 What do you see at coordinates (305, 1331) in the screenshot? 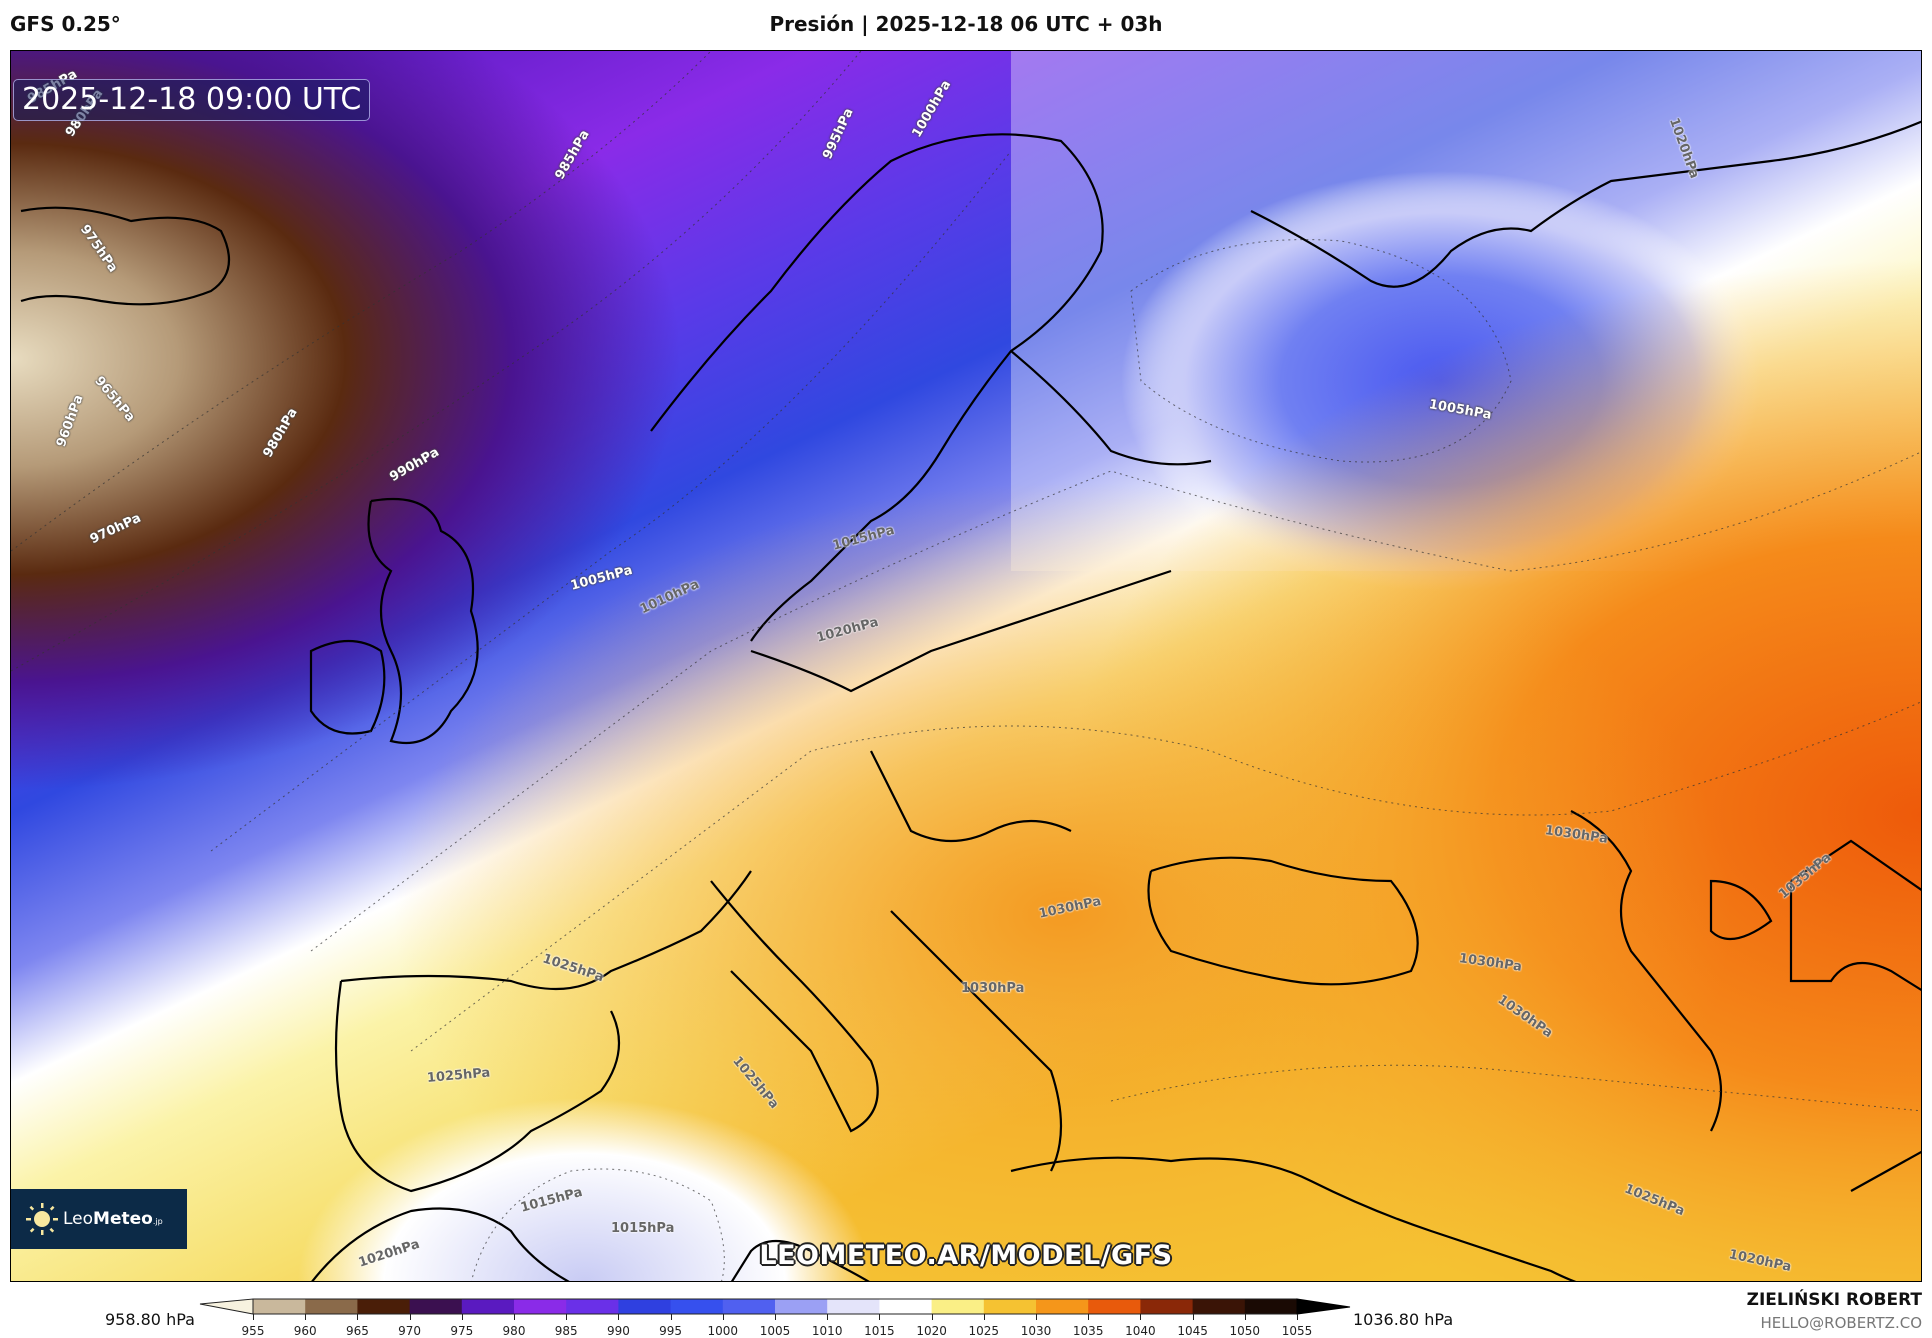
I see `colorbar-tick-label: 960` at bounding box center [305, 1331].